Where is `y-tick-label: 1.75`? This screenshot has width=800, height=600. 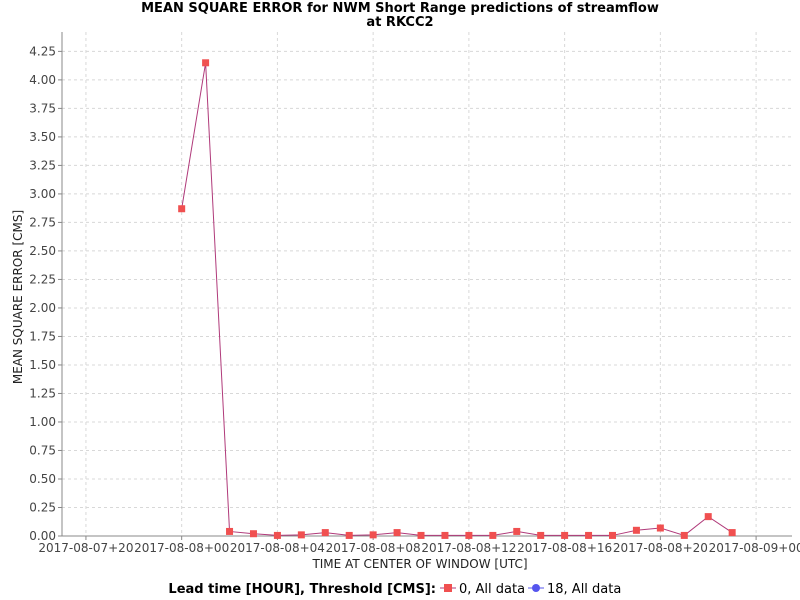 y-tick-label: 1.75 is located at coordinates (42, 336).